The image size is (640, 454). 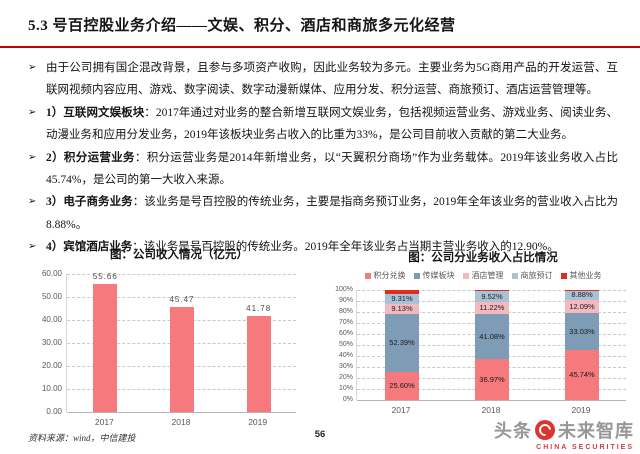 What do you see at coordinates (320, 434) in the screenshot?
I see `page-number: 56` at bounding box center [320, 434].